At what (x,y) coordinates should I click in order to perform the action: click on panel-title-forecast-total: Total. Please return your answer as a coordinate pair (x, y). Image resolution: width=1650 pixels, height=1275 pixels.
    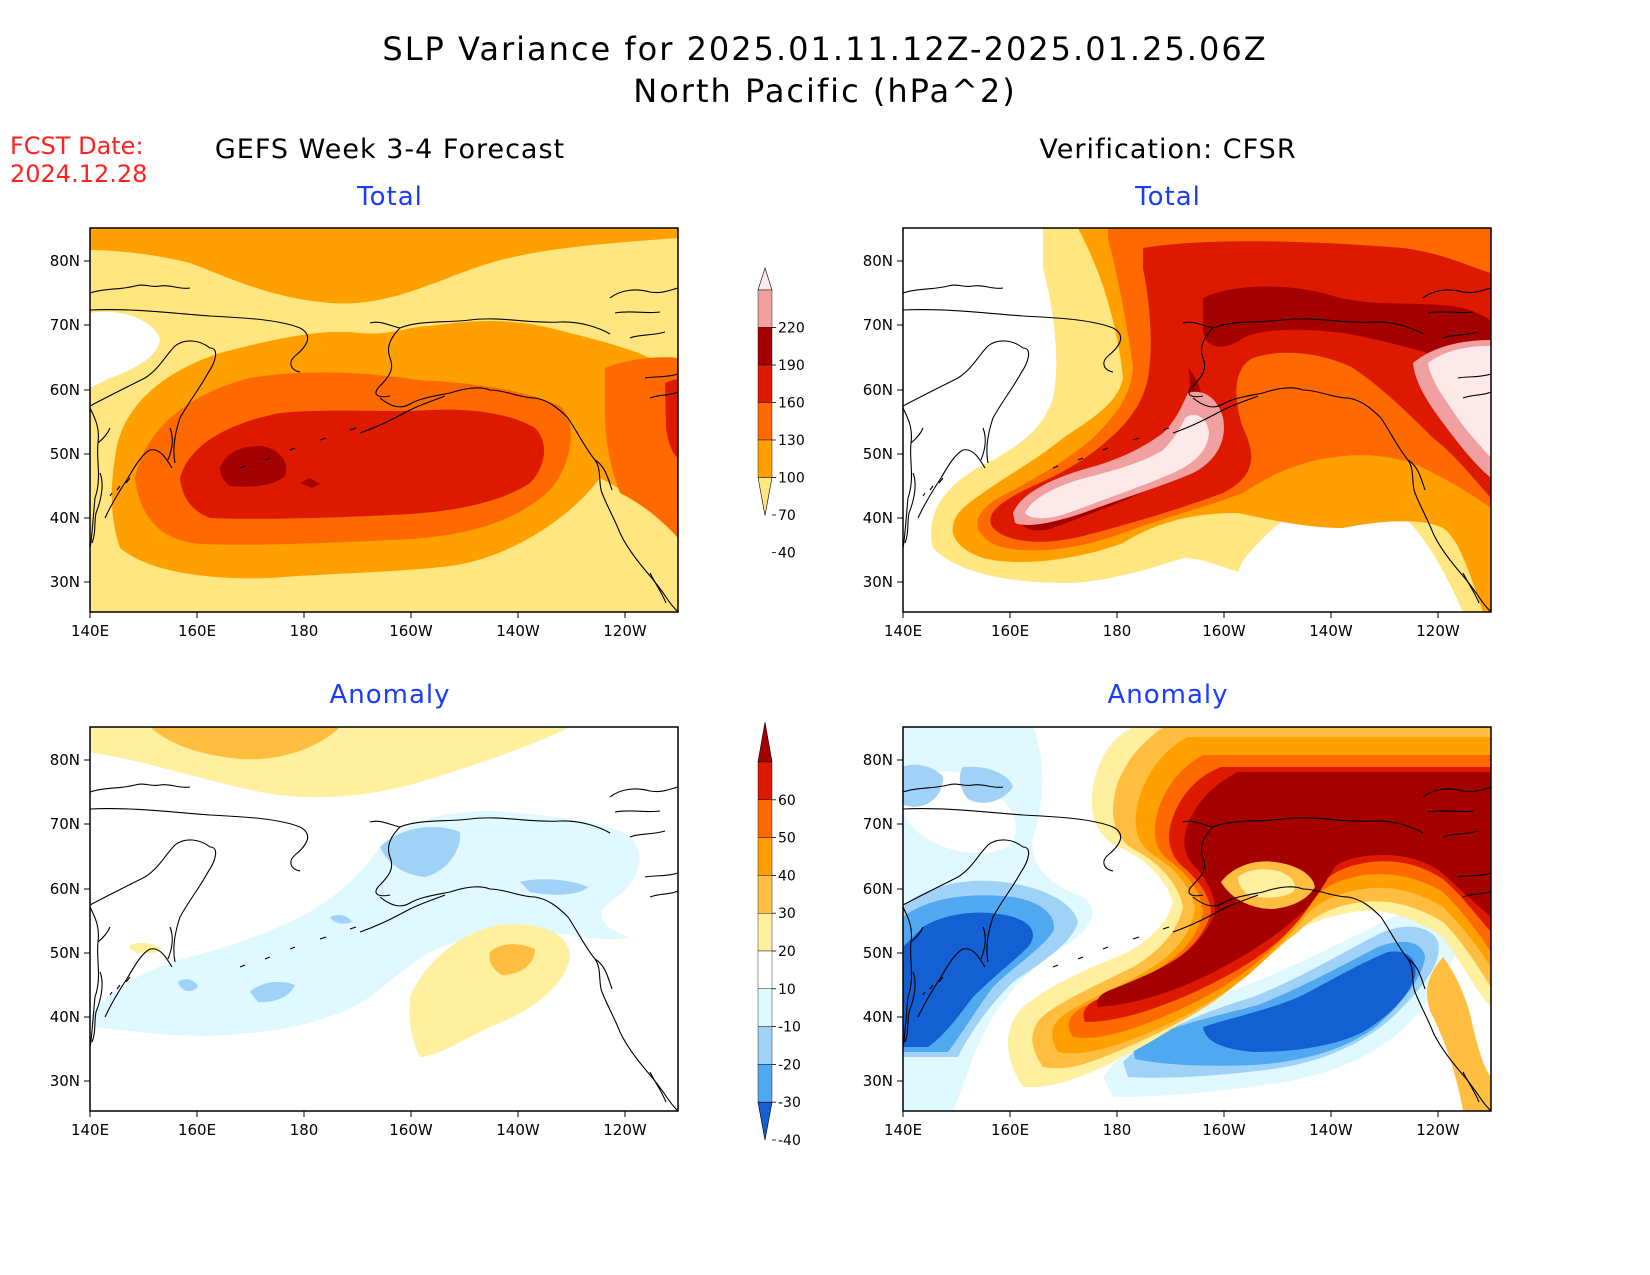
    Looking at the image, I should click on (390, 197).